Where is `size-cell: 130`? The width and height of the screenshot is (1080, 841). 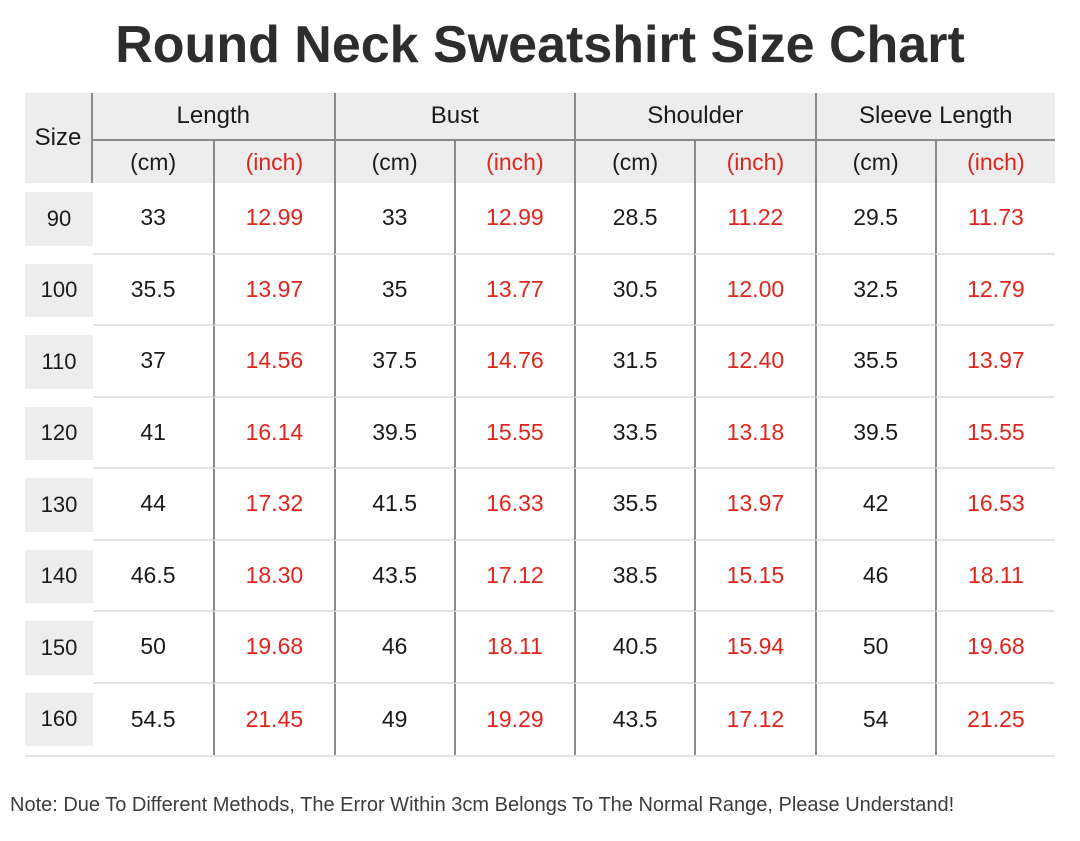 size-cell: 130 is located at coordinates (59, 505).